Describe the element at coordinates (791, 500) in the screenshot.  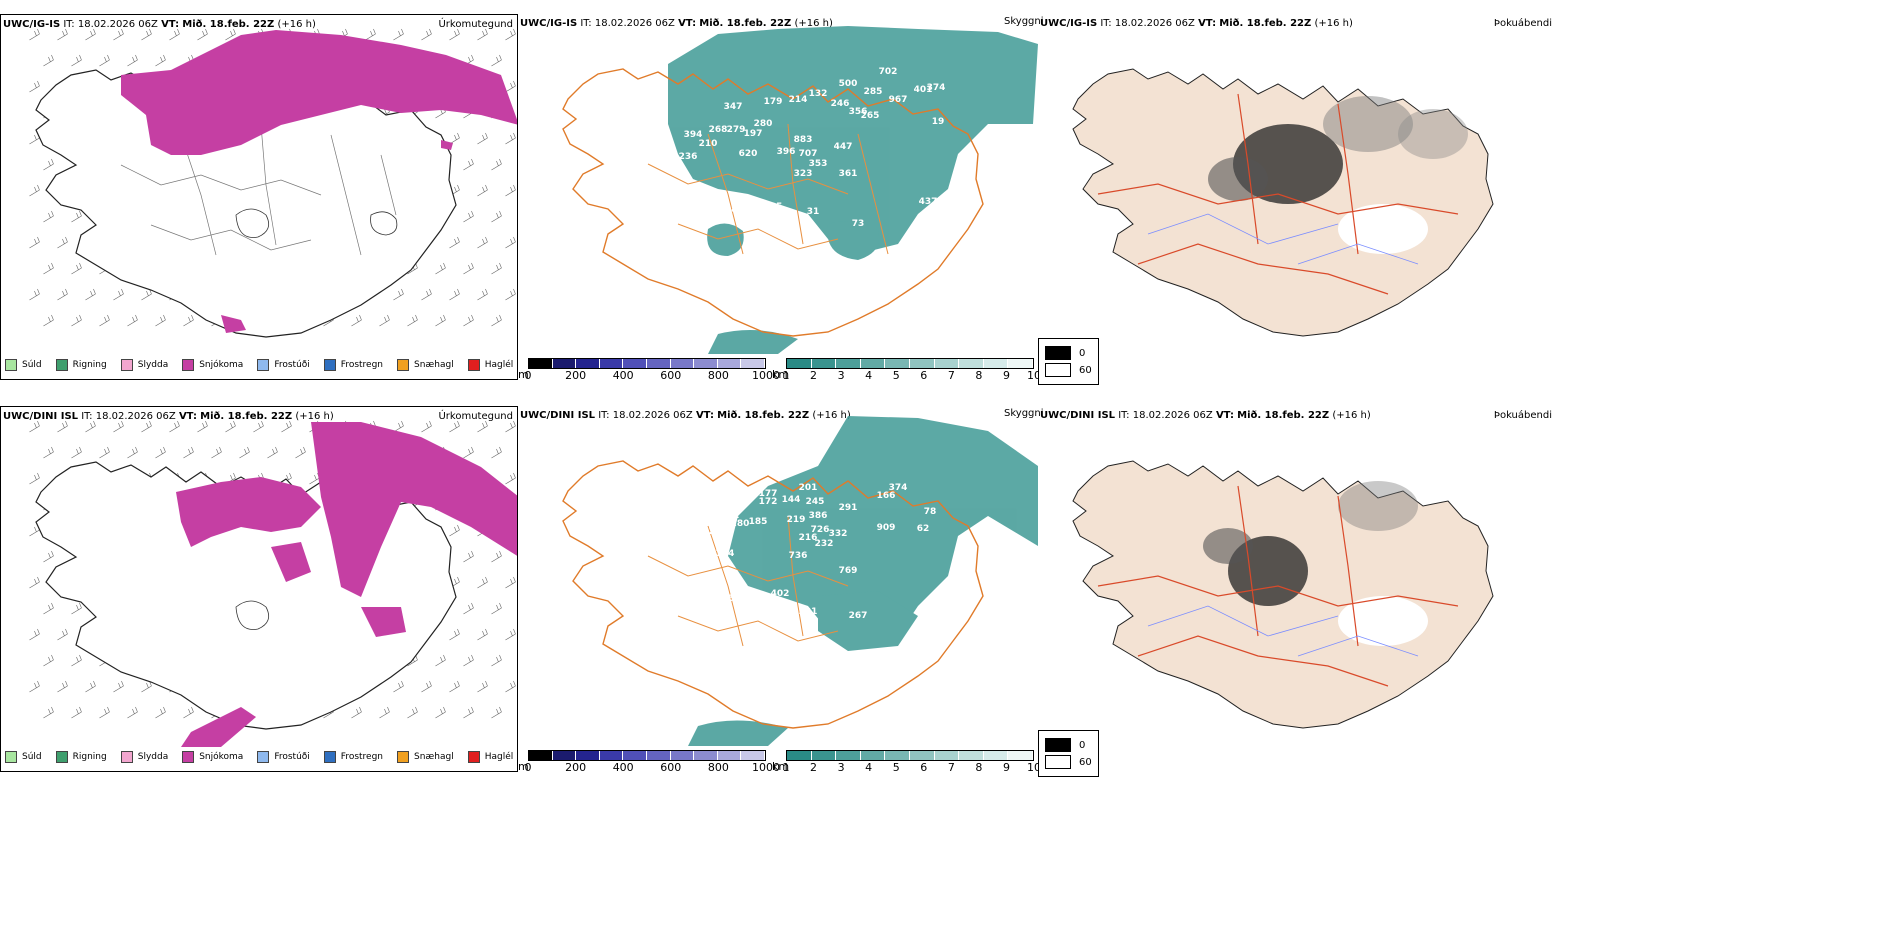
I see `cloud-base-label: 144` at that location.